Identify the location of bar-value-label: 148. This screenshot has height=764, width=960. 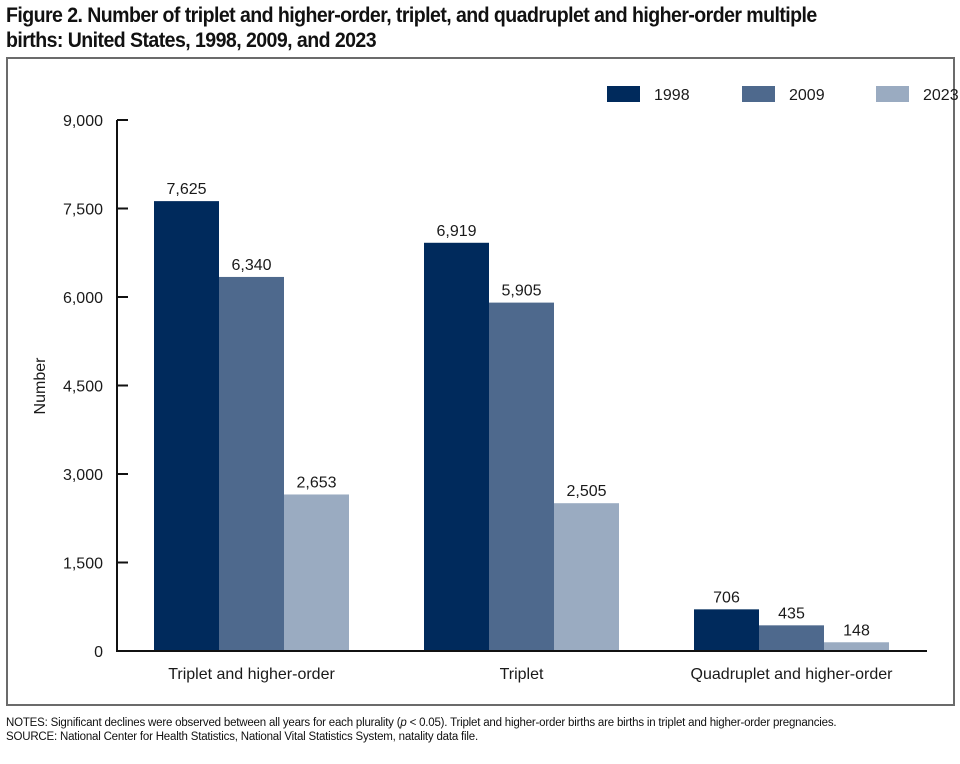
(856, 630).